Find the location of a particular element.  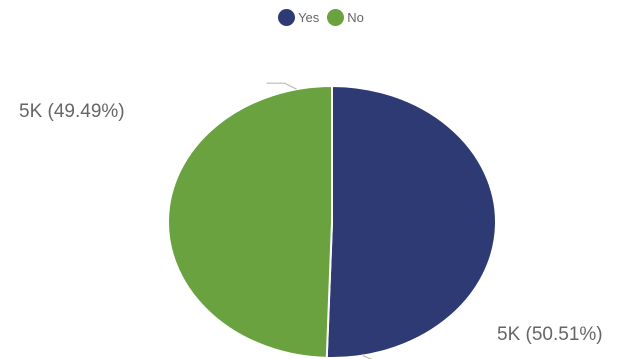

legend-label-no: No is located at coordinates (355, 17).